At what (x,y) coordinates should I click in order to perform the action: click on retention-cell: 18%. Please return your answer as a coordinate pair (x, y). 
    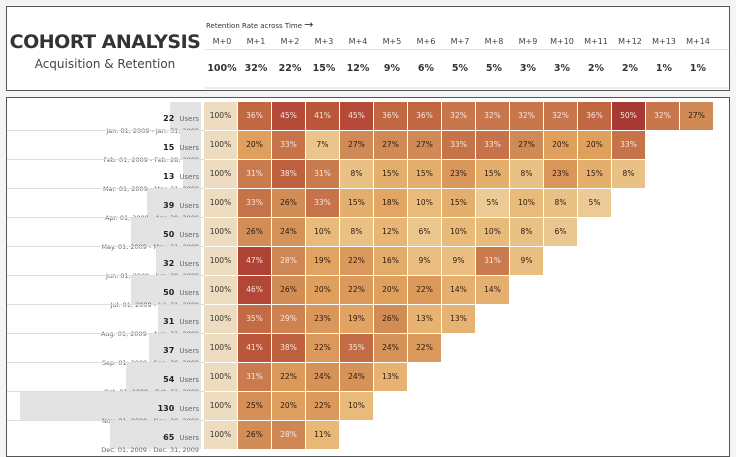
    Looking at the image, I should click on (390, 203).